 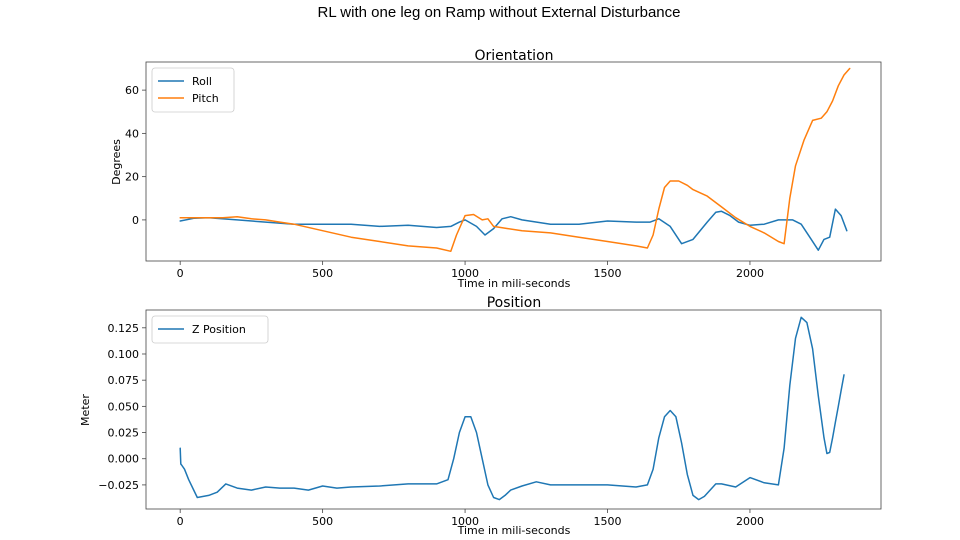 I want to click on series-line-roll, so click(x=513, y=229).